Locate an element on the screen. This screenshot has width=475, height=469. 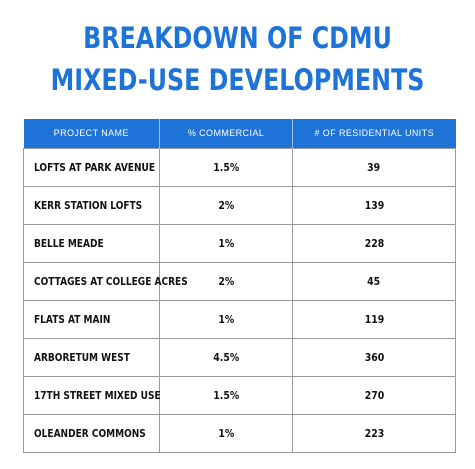
residential-units: 39 is located at coordinates (374, 167).